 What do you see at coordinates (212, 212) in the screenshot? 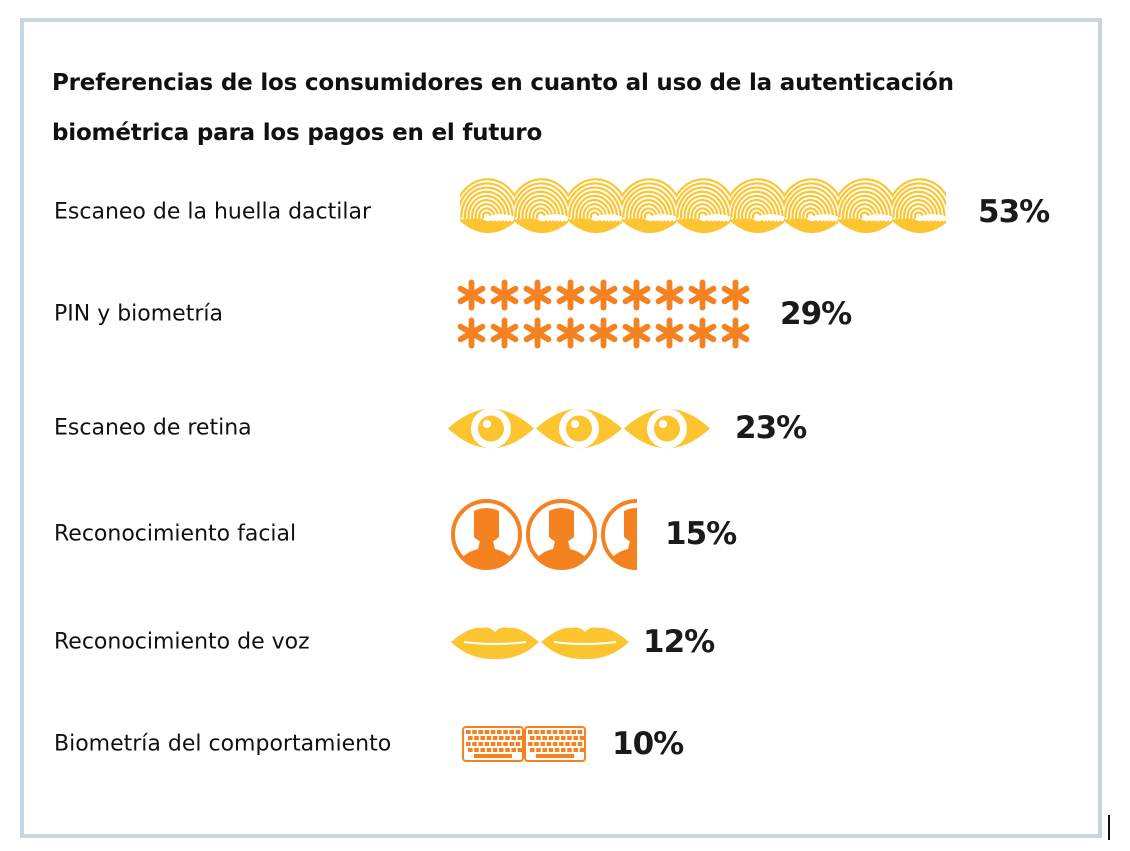
I see `category-label: Escaneo de la huella dactilar` at bounding box center [212, 212].